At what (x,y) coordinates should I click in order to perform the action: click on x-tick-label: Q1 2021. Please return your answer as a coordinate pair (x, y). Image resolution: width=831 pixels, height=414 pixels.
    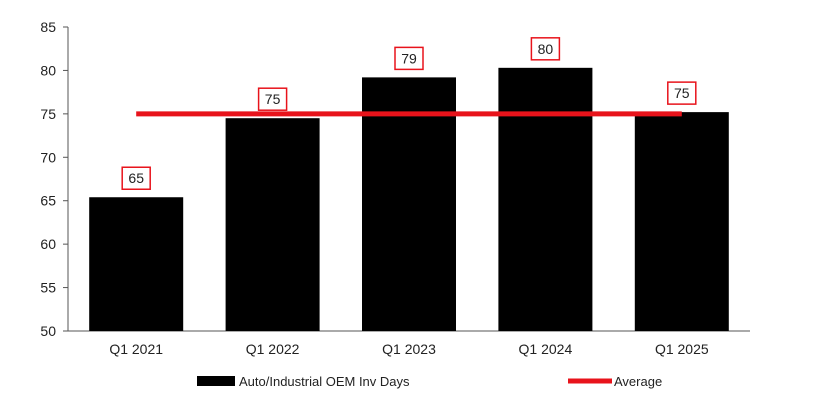
    Looking at the image, I should click on (136, 349).